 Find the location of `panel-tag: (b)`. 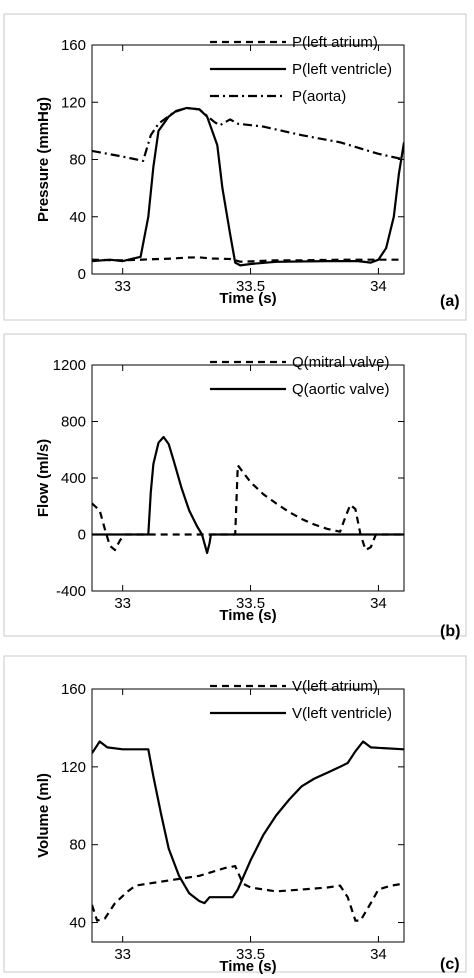

panel-tag: (b) is located at coordinates (450, 631).